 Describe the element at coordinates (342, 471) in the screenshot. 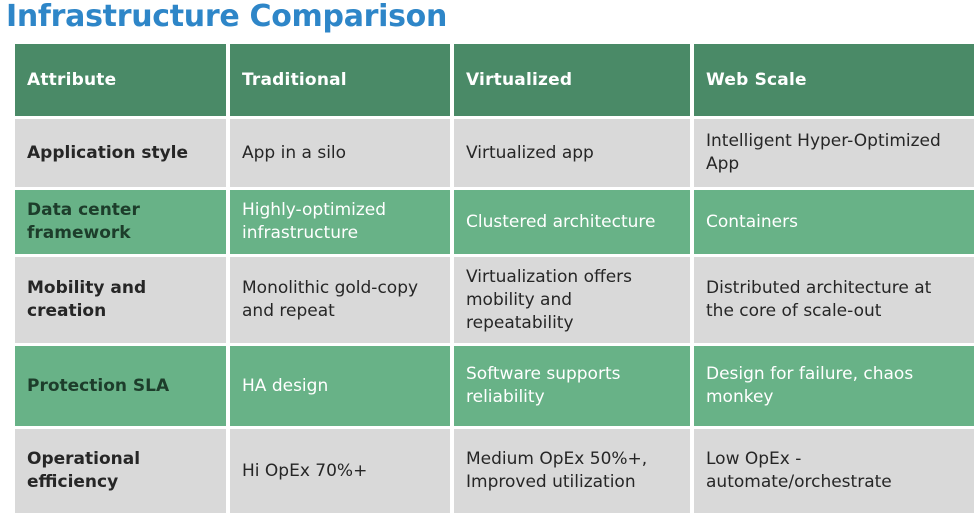

I see `cell-traditional: Hi OpEx 70%+` at that location.